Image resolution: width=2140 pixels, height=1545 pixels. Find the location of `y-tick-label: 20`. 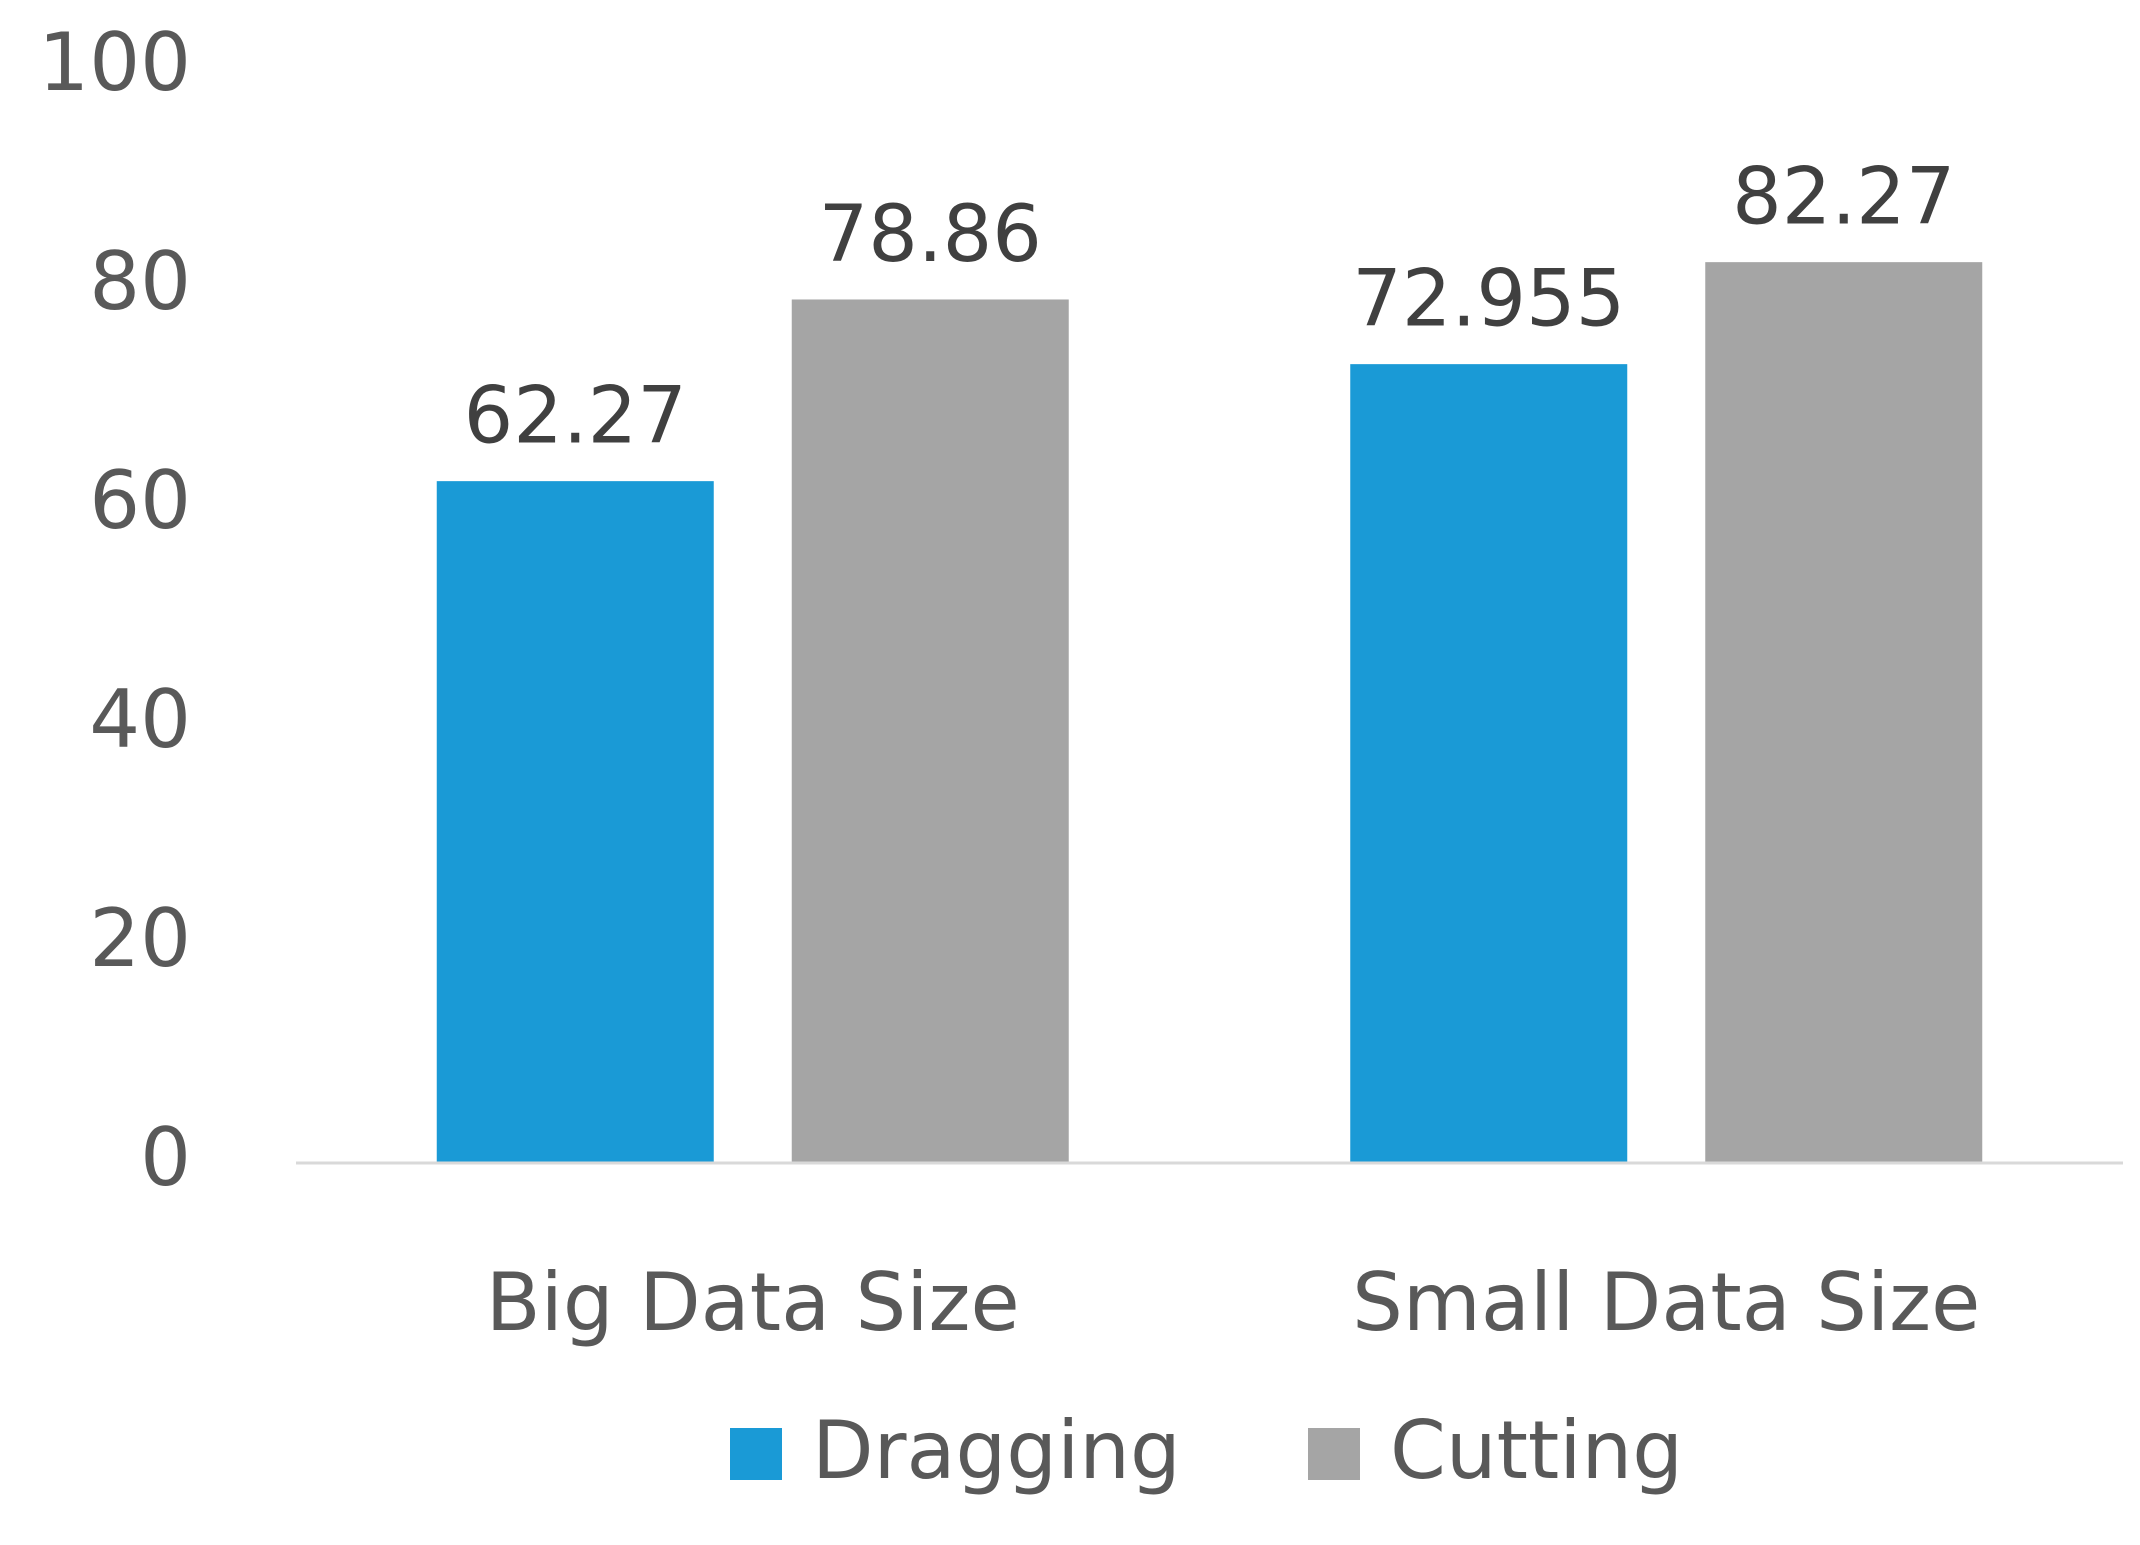

y-tick-label: 20 is located at coordinates (140, 938).